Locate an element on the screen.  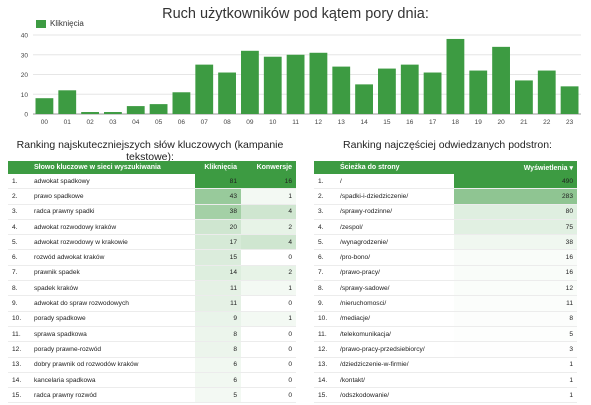
pages-row: 12./prawo-pracy-przedsiebiorcy/3 is located at coordinates (445, 349).